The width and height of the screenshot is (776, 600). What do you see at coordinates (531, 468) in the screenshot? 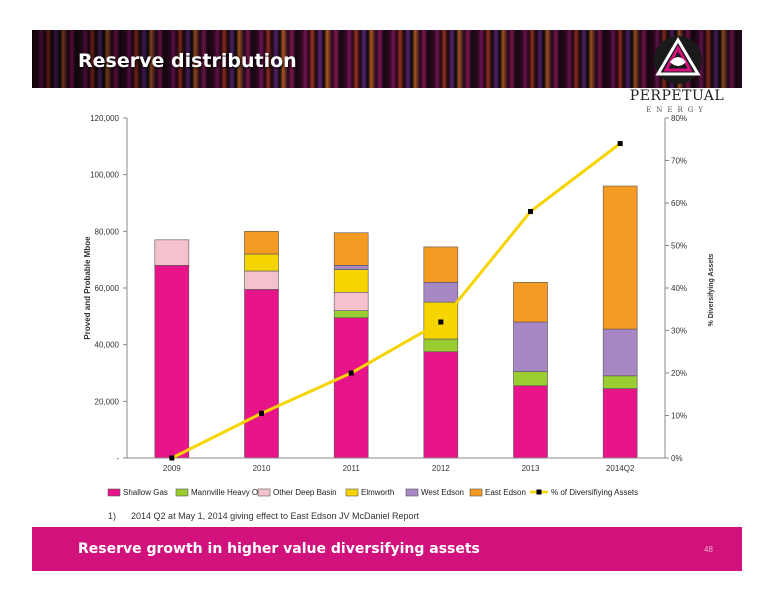
I see `x-tick-label: 2013` at bounding box center [531, 468].